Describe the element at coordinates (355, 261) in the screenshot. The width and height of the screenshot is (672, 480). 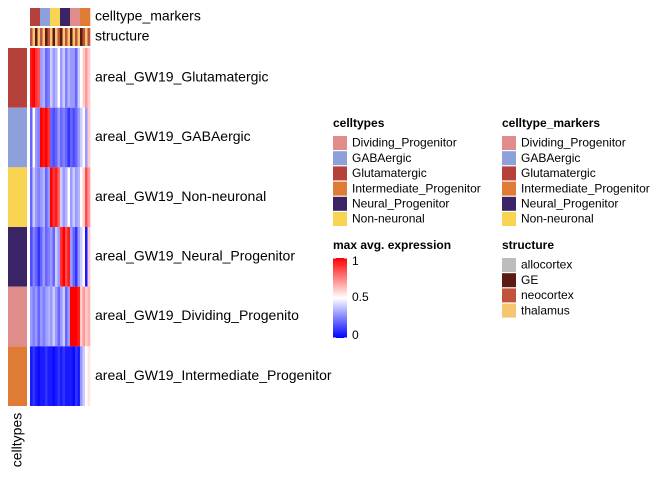
I see `scale-tick-label: 1` at that location.